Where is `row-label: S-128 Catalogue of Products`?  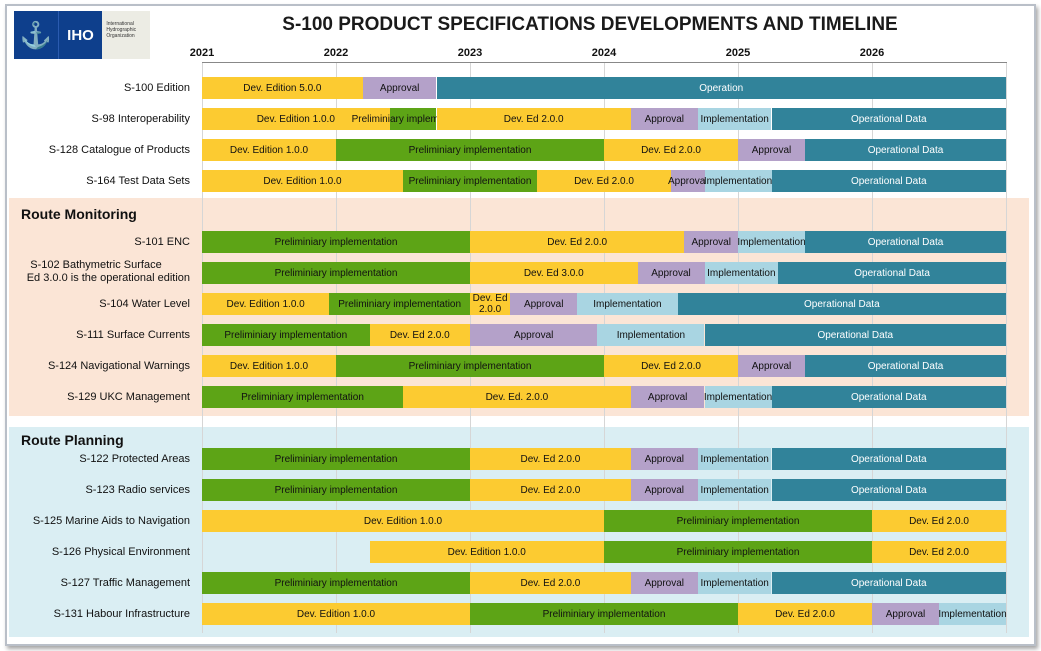
row-label: S-128 Catalogue of Products is located at coordinates (119, 150).